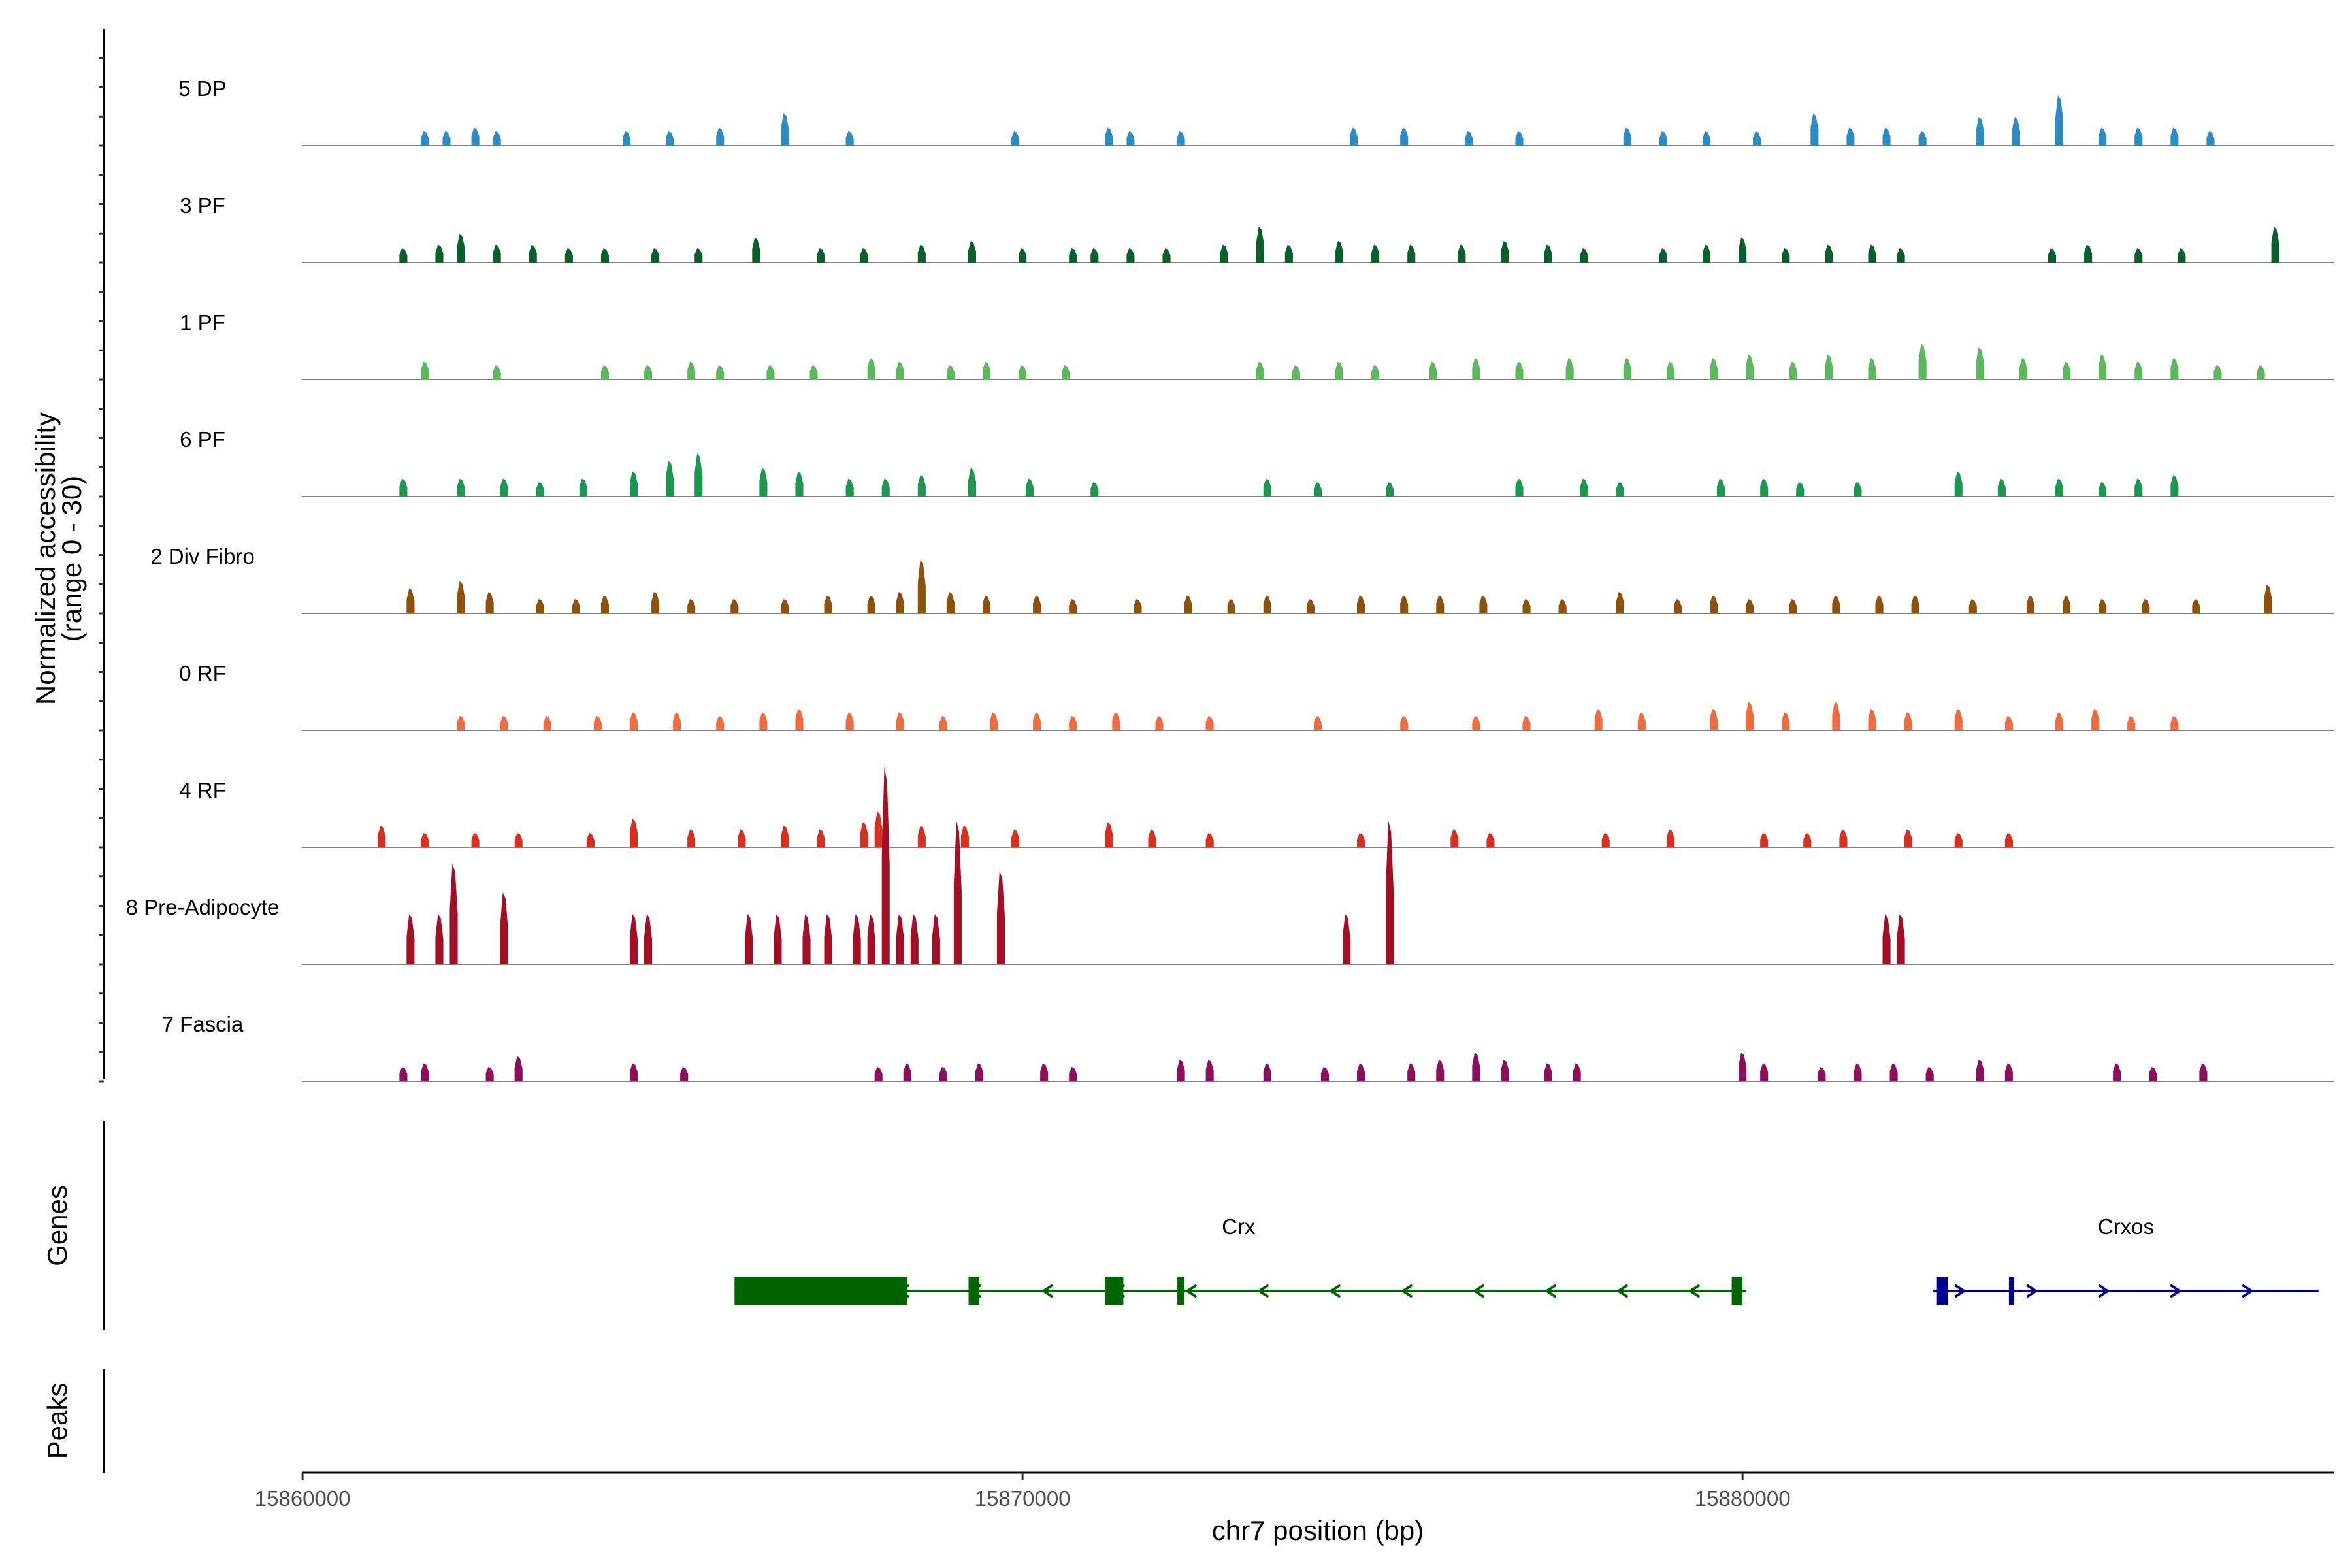 This screenshot has width=2352, height=1568. I want to click on x-tick-label: 15860000, so click(303, 1498).